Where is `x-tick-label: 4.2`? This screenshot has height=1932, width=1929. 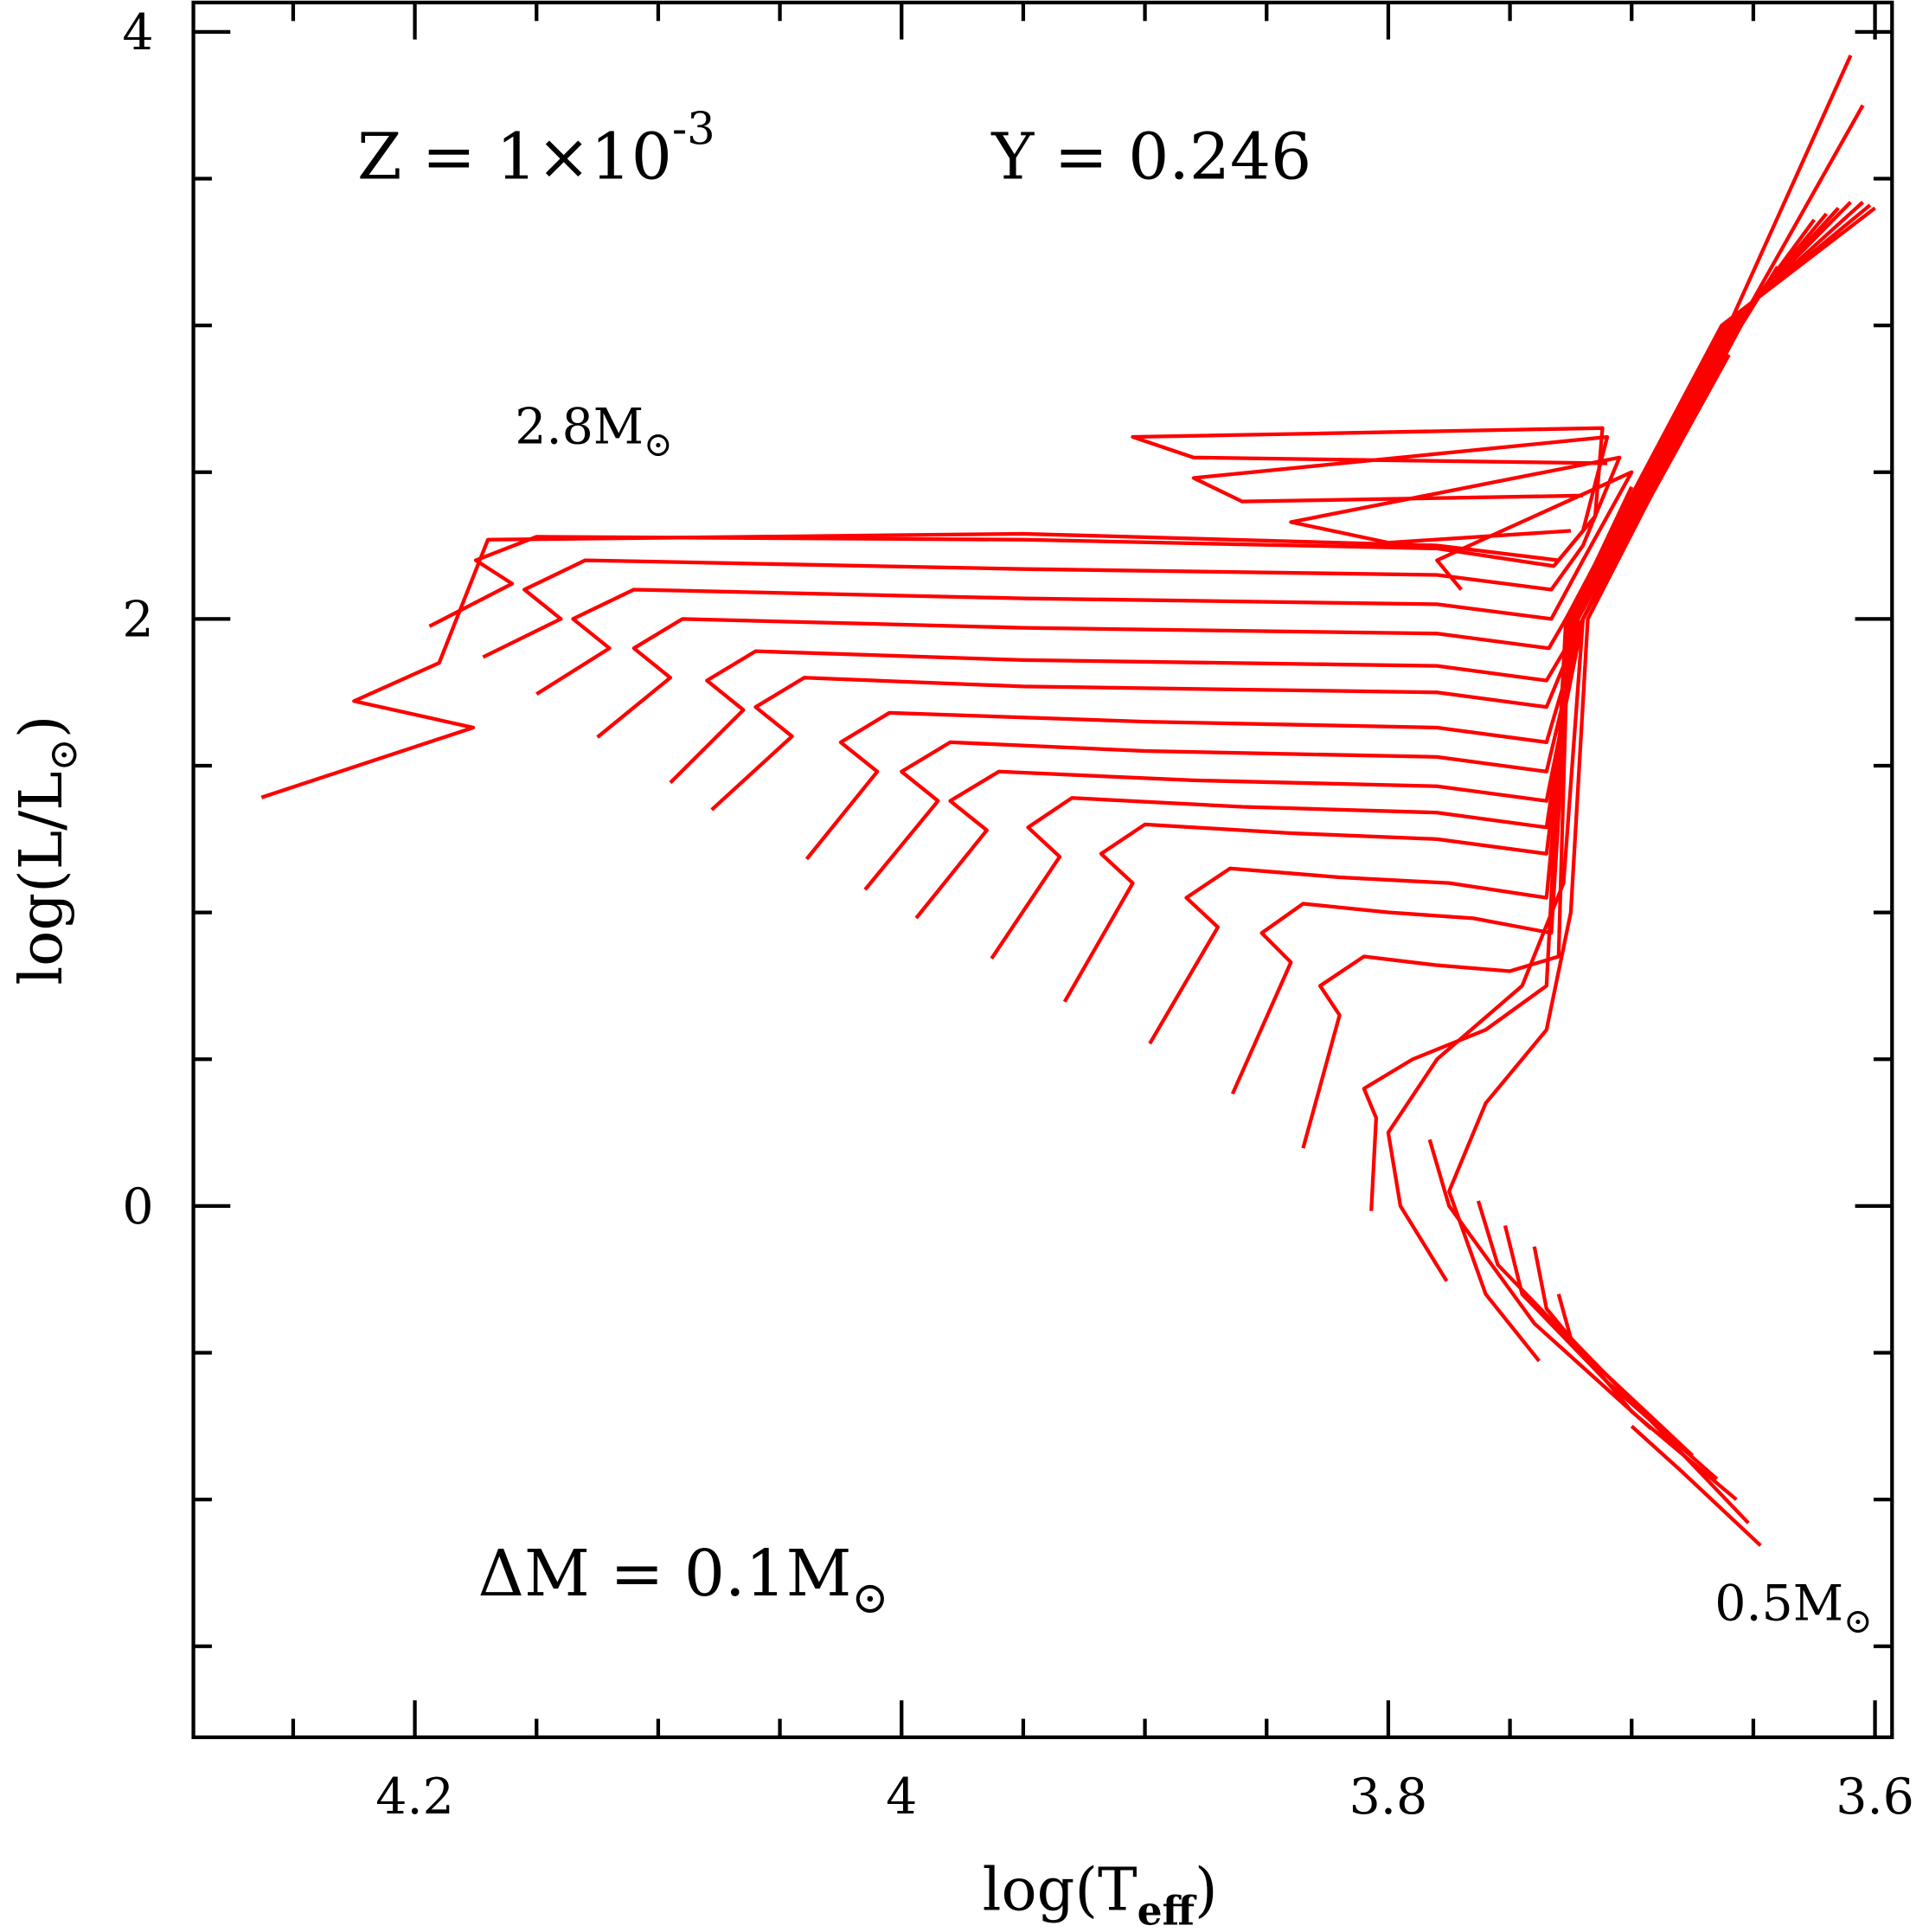
x-tick-label: 4.2 is located at coordinates (414, 1797).